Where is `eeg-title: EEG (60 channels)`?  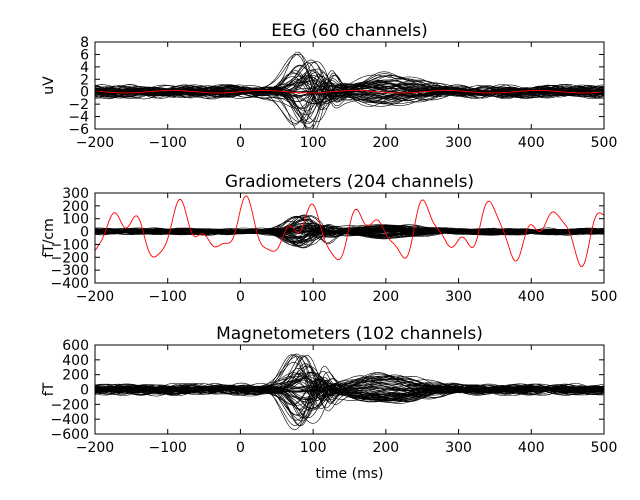
eeg-title: EEG (60 channels) is located at coordinates (349, 31).